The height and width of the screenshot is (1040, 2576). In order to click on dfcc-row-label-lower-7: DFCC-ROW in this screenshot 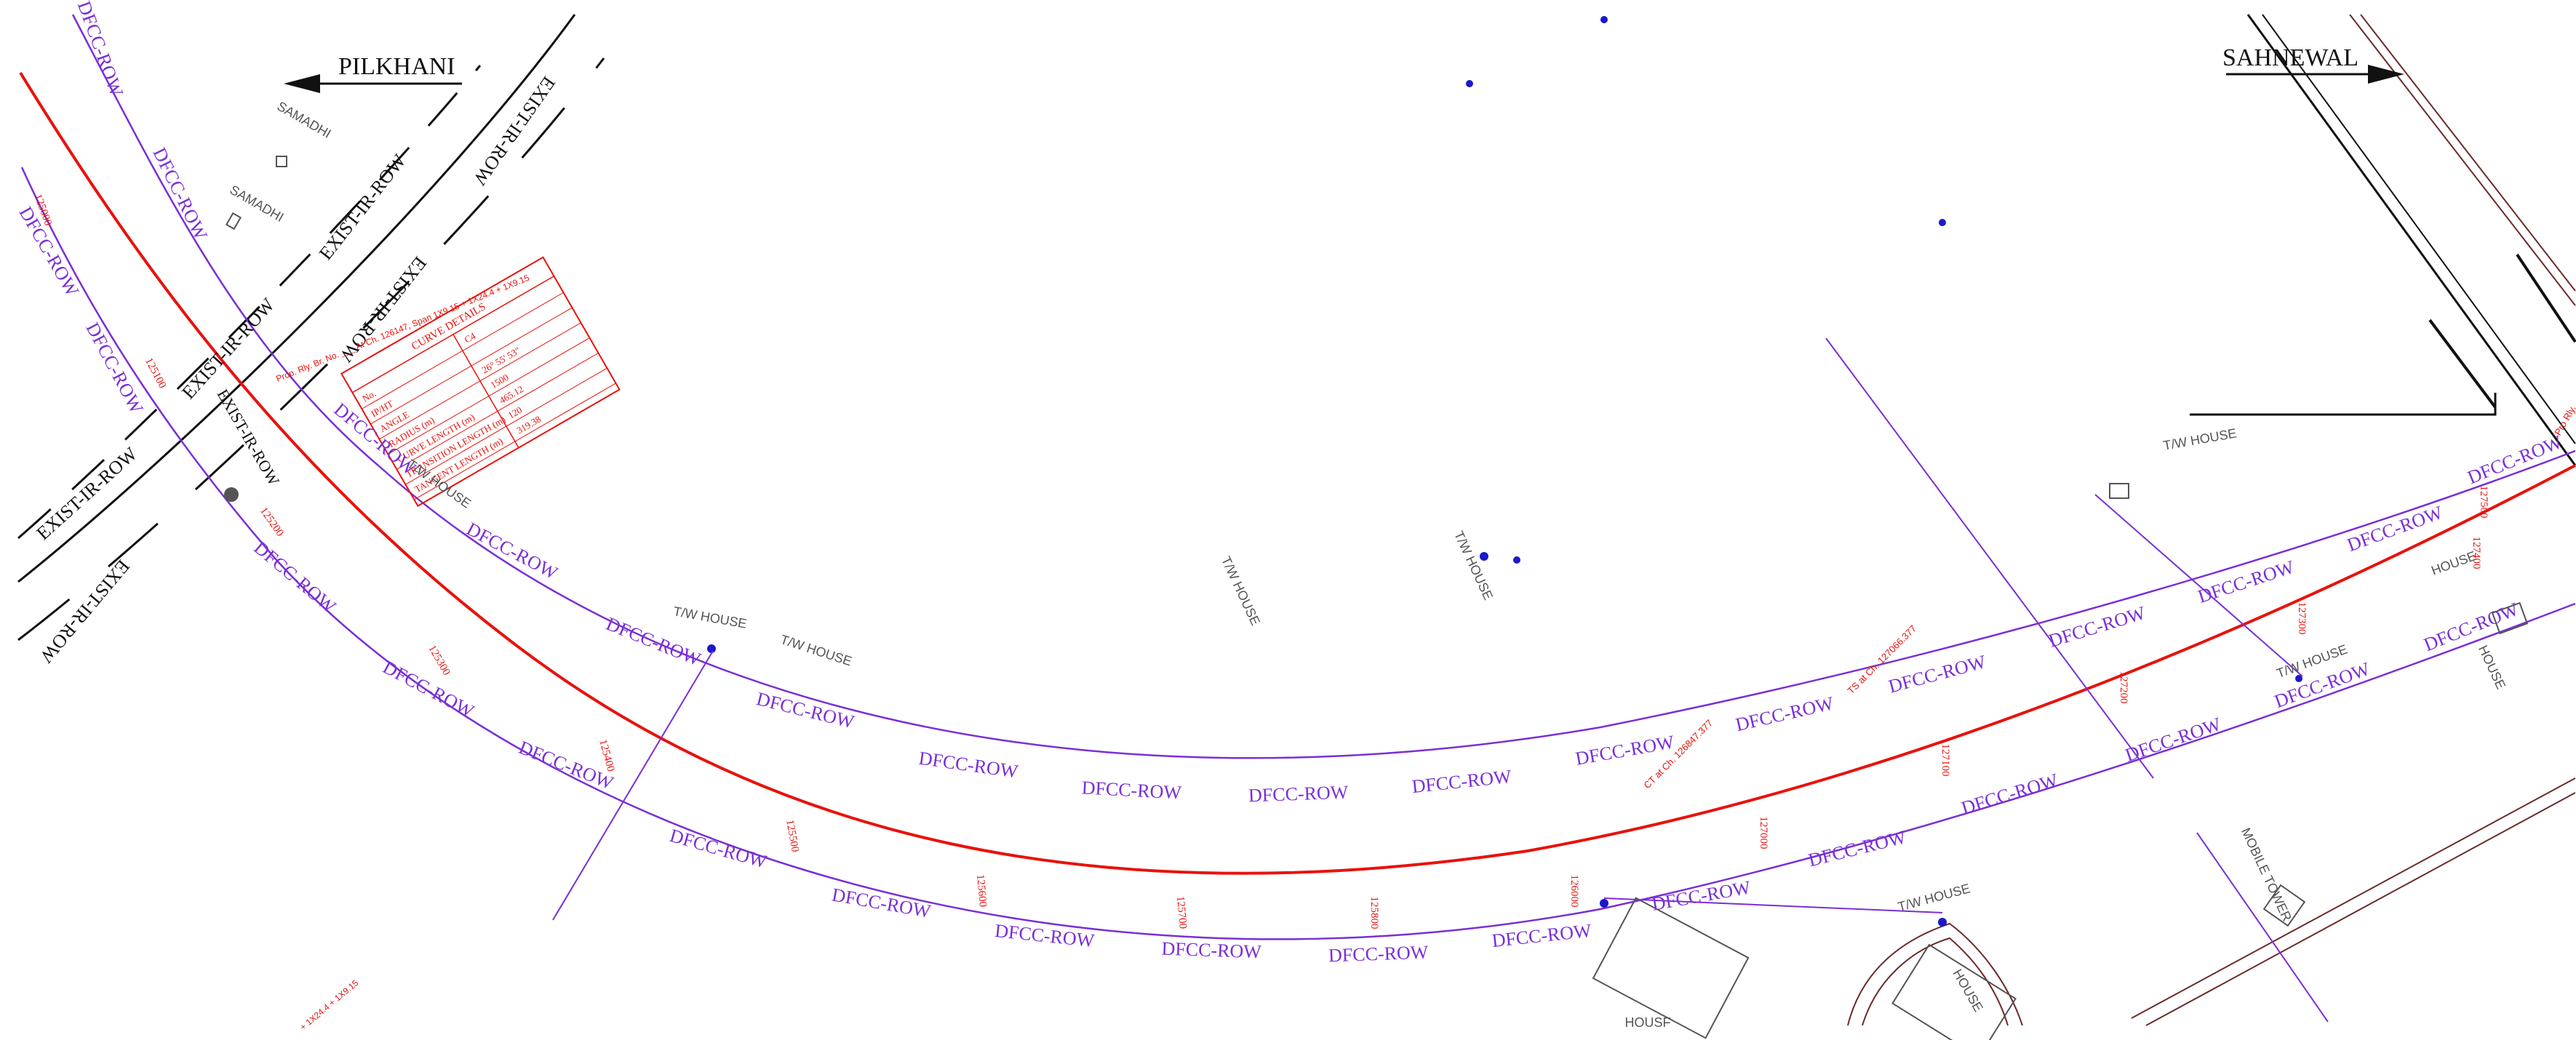, I will do `click(1211, 950)`.